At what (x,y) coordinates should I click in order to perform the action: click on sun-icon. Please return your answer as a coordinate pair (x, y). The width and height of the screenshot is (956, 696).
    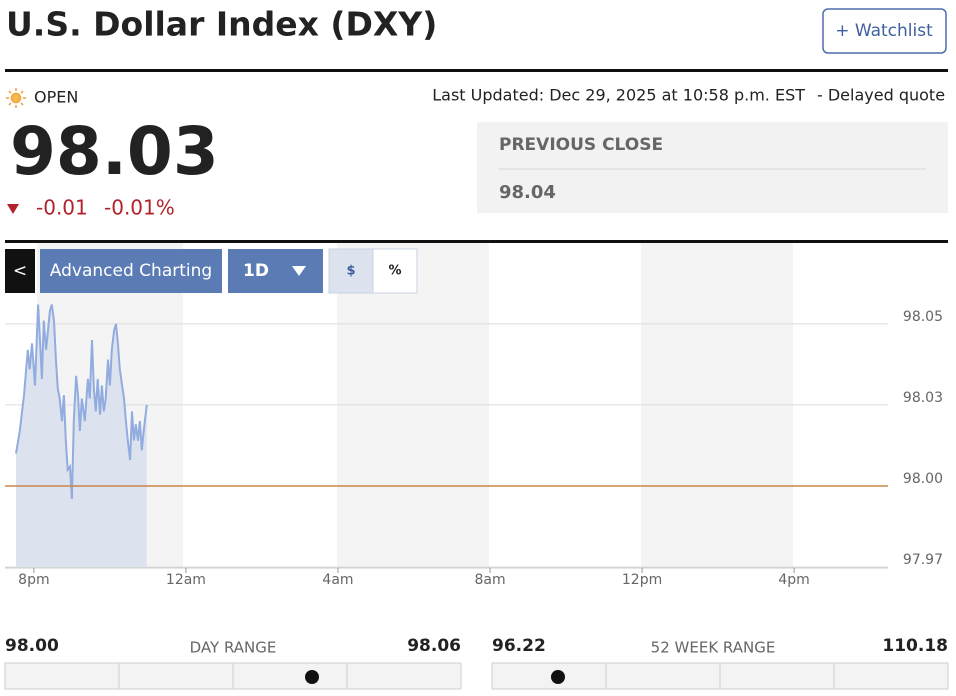
    Looking at the image, I should click on (16, 98).